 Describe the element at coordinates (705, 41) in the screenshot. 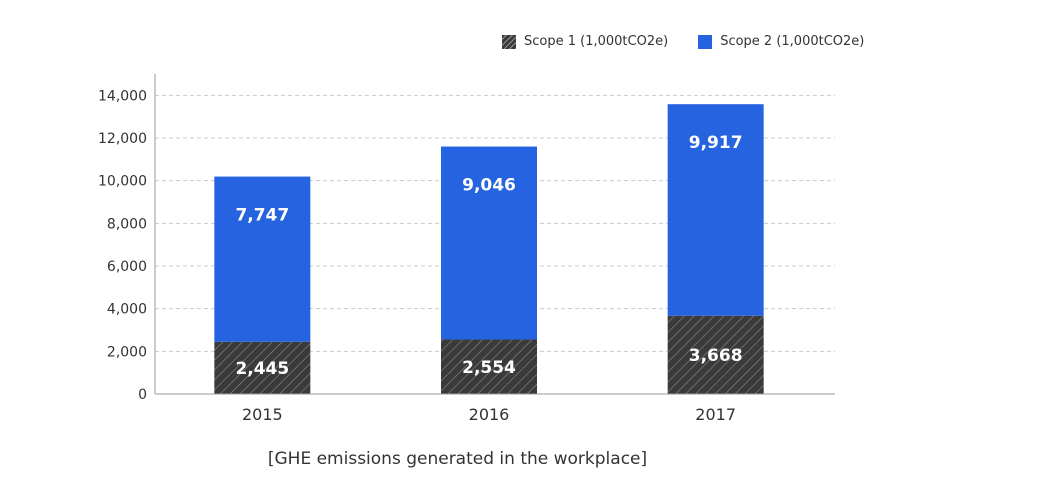

I see `legend-swatch-scope2` at that location.